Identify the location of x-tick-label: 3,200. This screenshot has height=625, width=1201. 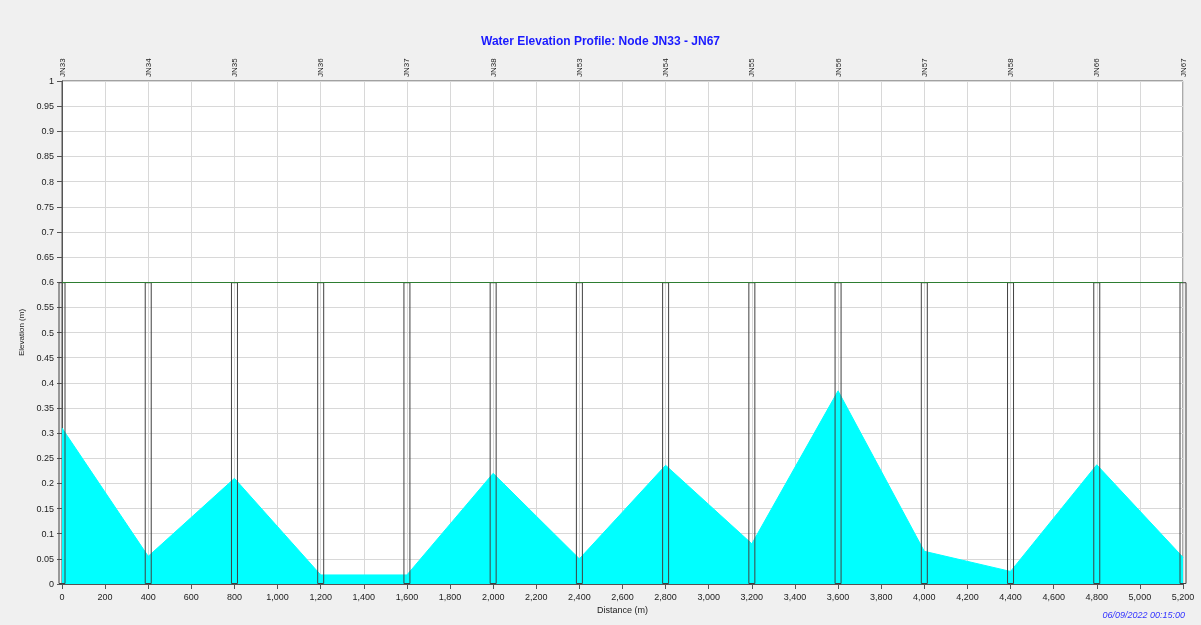
(752, 596).